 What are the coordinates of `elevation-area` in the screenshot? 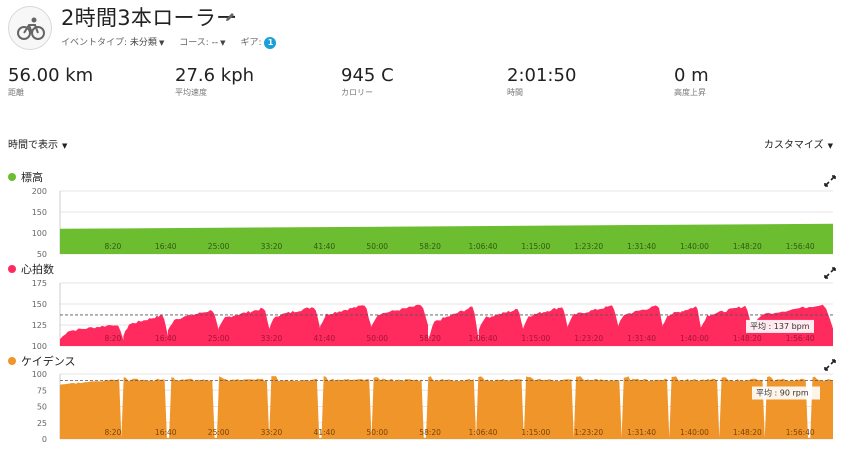 It's located at (446, 238).